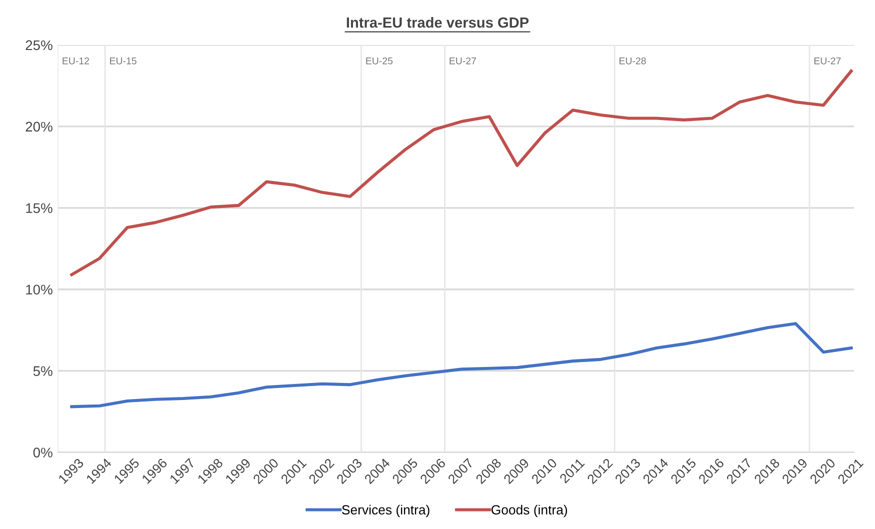  I want to click on line-series, so click(461, 365).